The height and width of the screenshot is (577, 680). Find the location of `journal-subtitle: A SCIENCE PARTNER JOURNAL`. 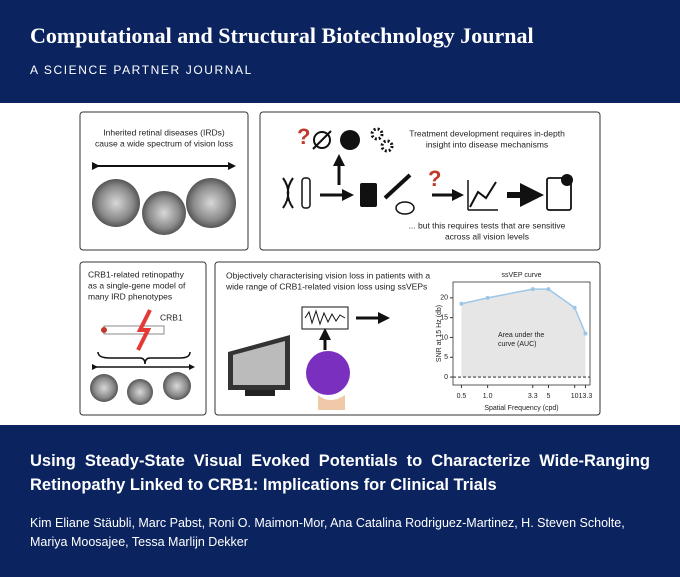

journal-subtitle: A SCIENCE PARTNER JOURNAL is located at coordinates (141, 70).